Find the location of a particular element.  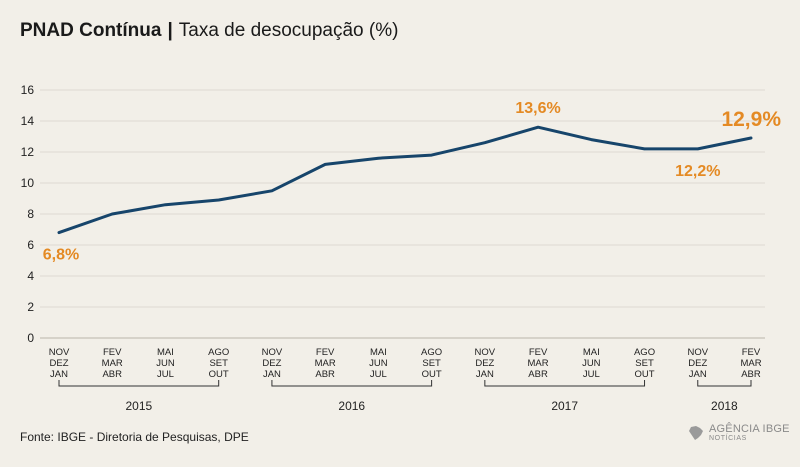

agencia-ibge-logo: AGÊNCIA IBGE NOTÍCIAS is located at coordinates (739, 433).